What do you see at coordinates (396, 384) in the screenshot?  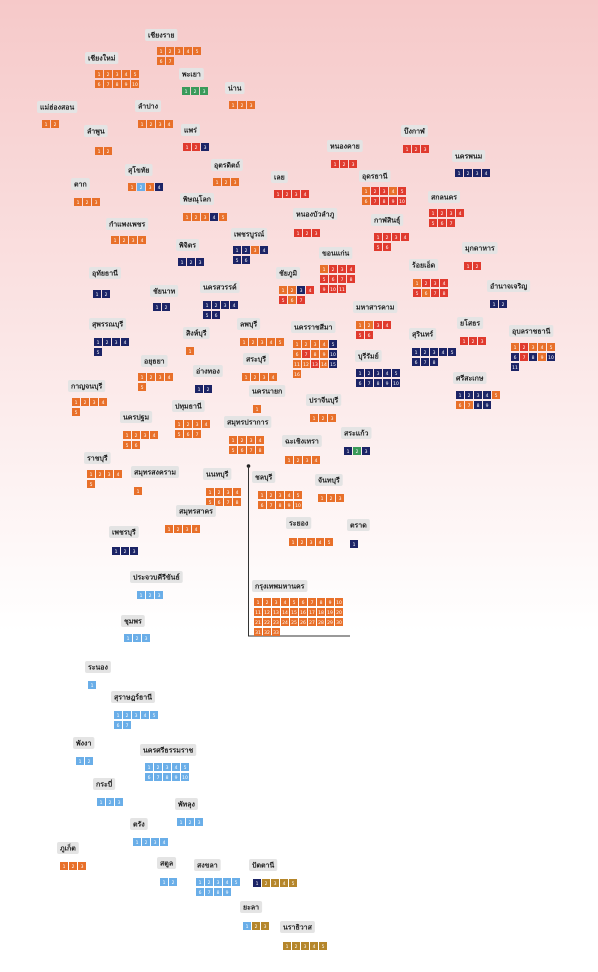 I see `seat-number: 10` at bounding box center [396, 384].